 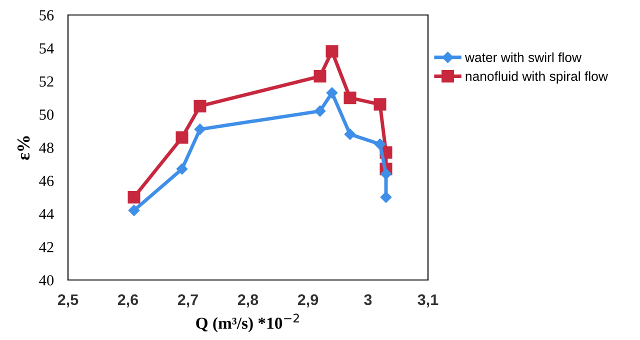 I want to click on x-tick-label: 2,8, so click(x=248, y=301).